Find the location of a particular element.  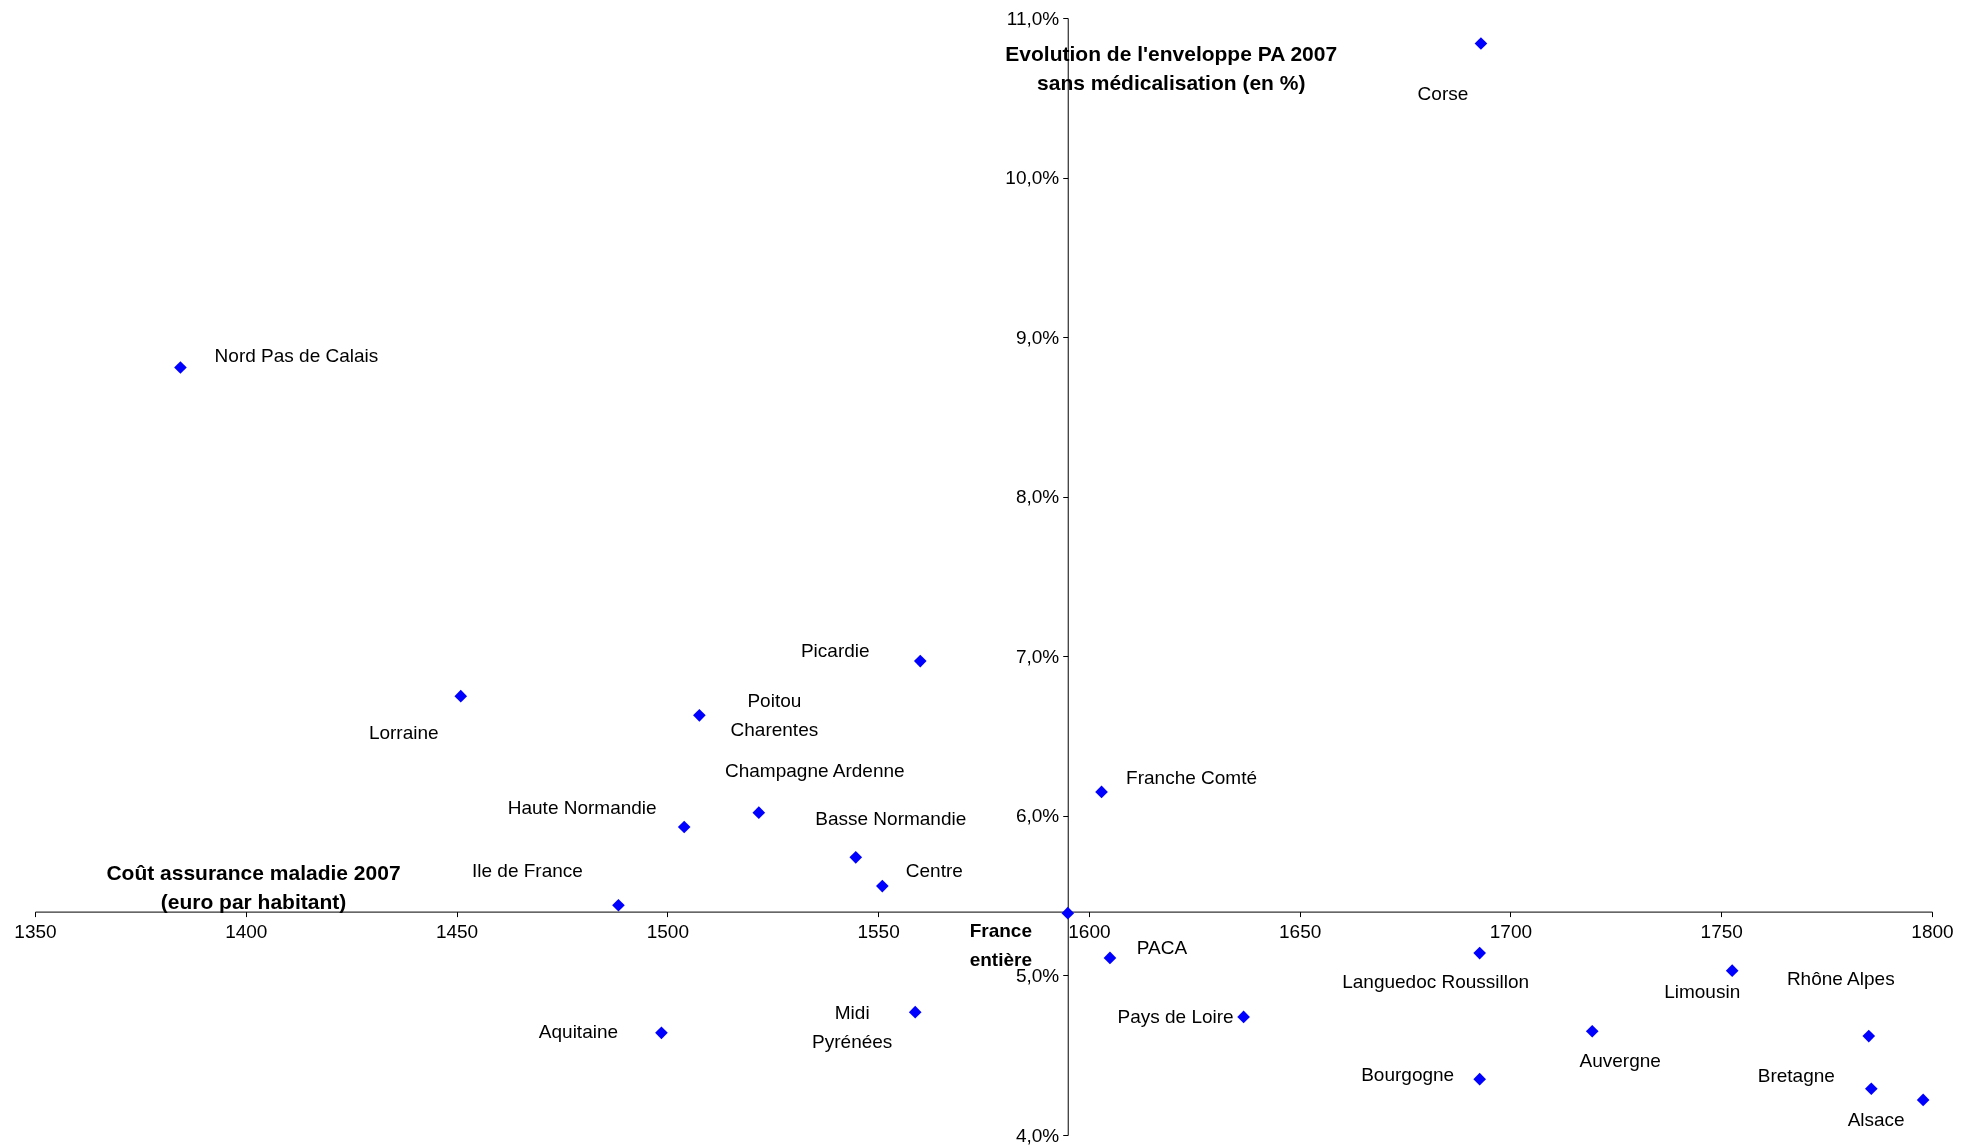

y-tick-label: 9,0% is located at coordinates (1037, 337).